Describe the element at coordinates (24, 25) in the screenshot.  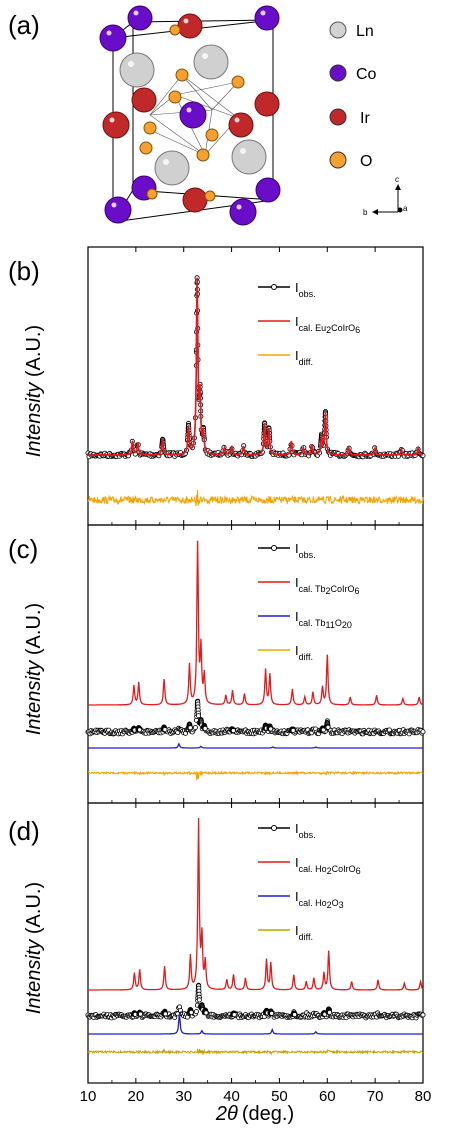
I see `panel-a-label: (a)` at that location.